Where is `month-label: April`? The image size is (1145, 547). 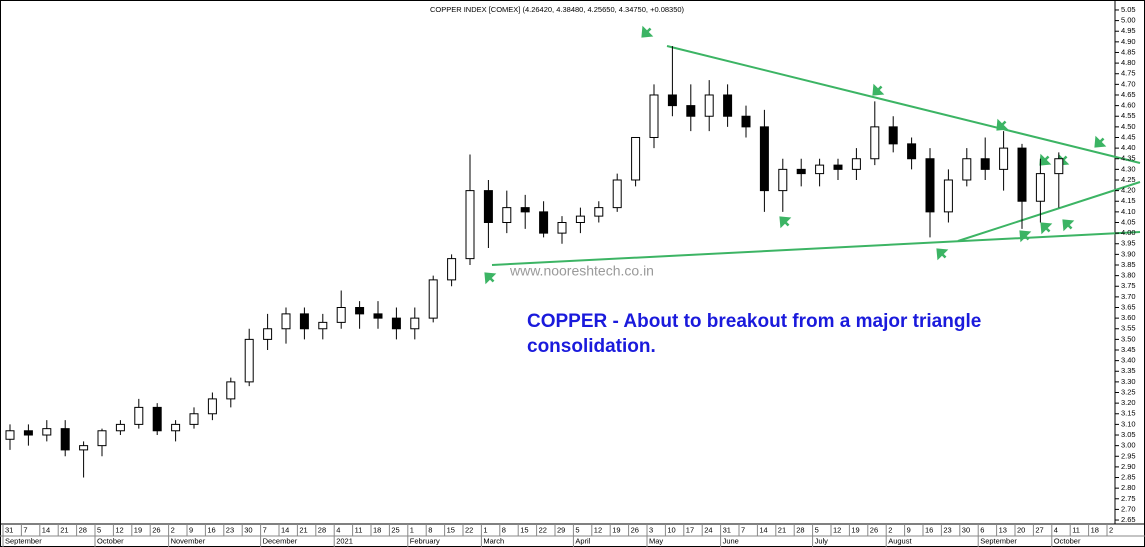 month-label: April is located at coordinates (582, 540).